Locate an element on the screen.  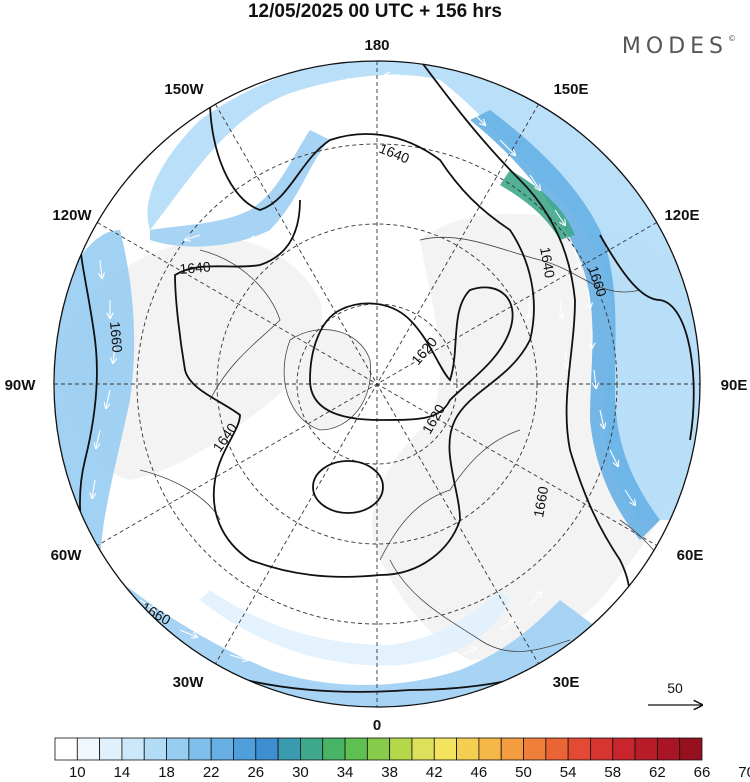
map-title: 12/05/2025 00 UTC + 156 hrs is located at coordinates (375, 11).